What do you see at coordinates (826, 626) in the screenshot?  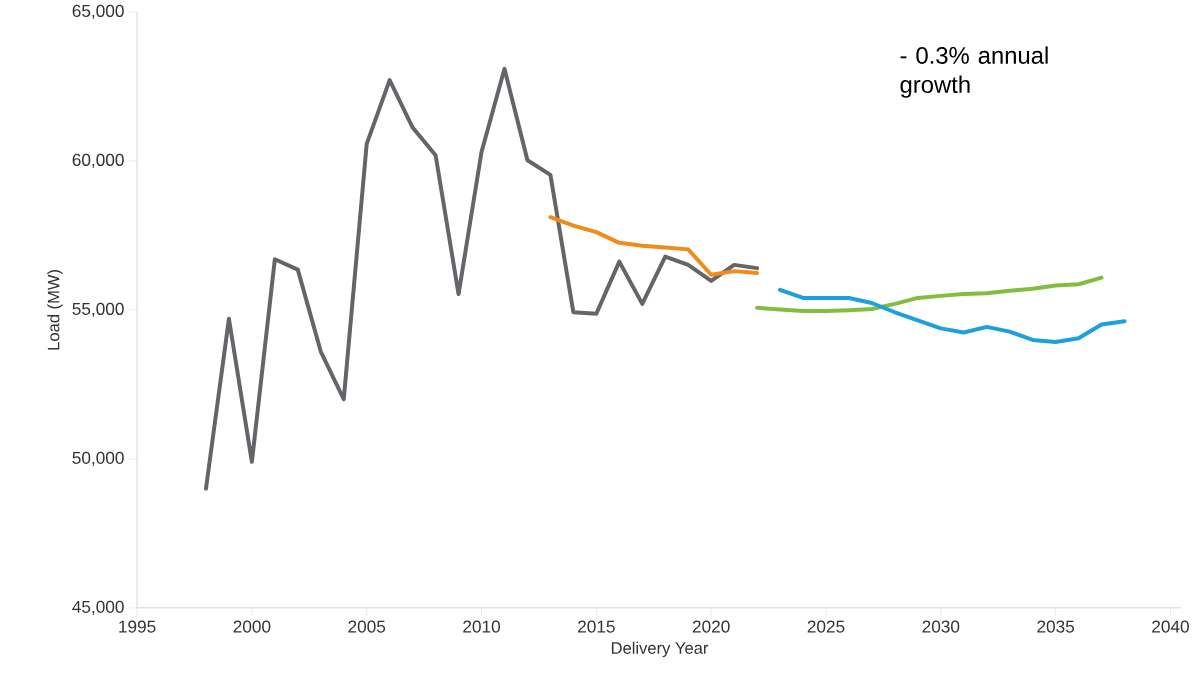 I see `x-tick-label: 2025` at bounding box center [826, 626].